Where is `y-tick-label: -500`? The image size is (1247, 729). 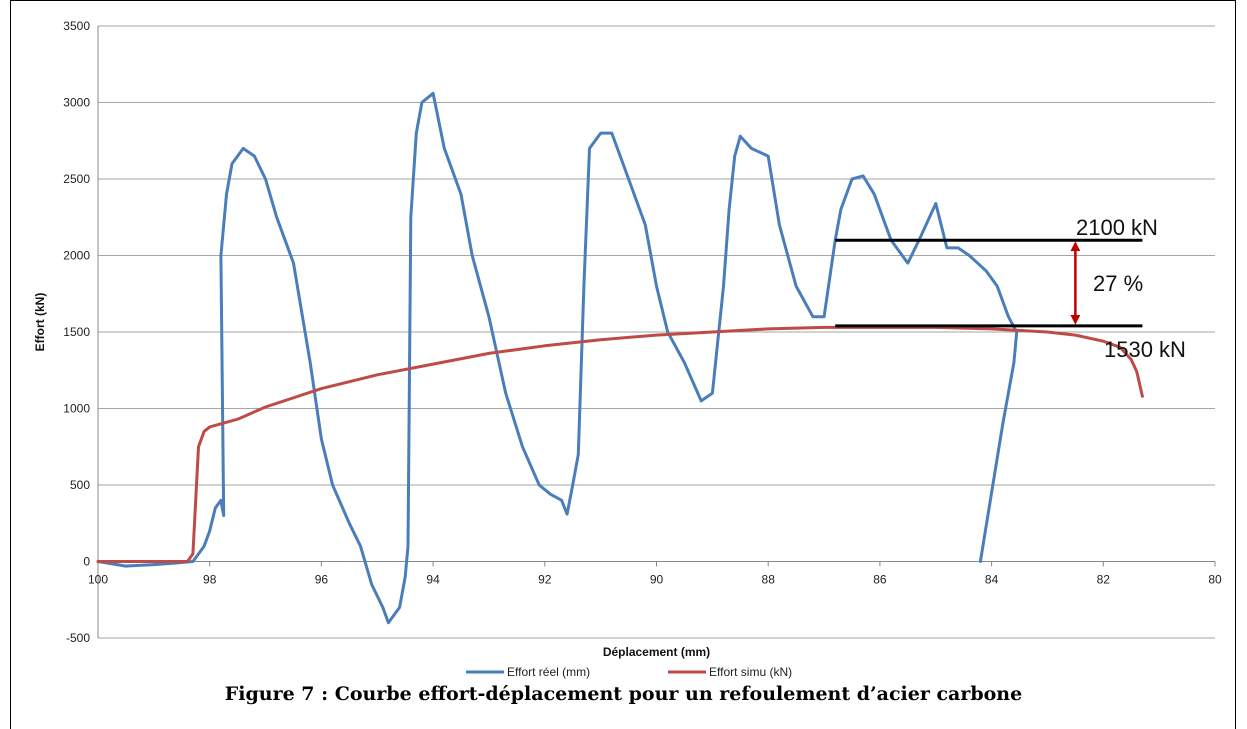 y-tick-label: -500 is located at coordinates (78, 638).